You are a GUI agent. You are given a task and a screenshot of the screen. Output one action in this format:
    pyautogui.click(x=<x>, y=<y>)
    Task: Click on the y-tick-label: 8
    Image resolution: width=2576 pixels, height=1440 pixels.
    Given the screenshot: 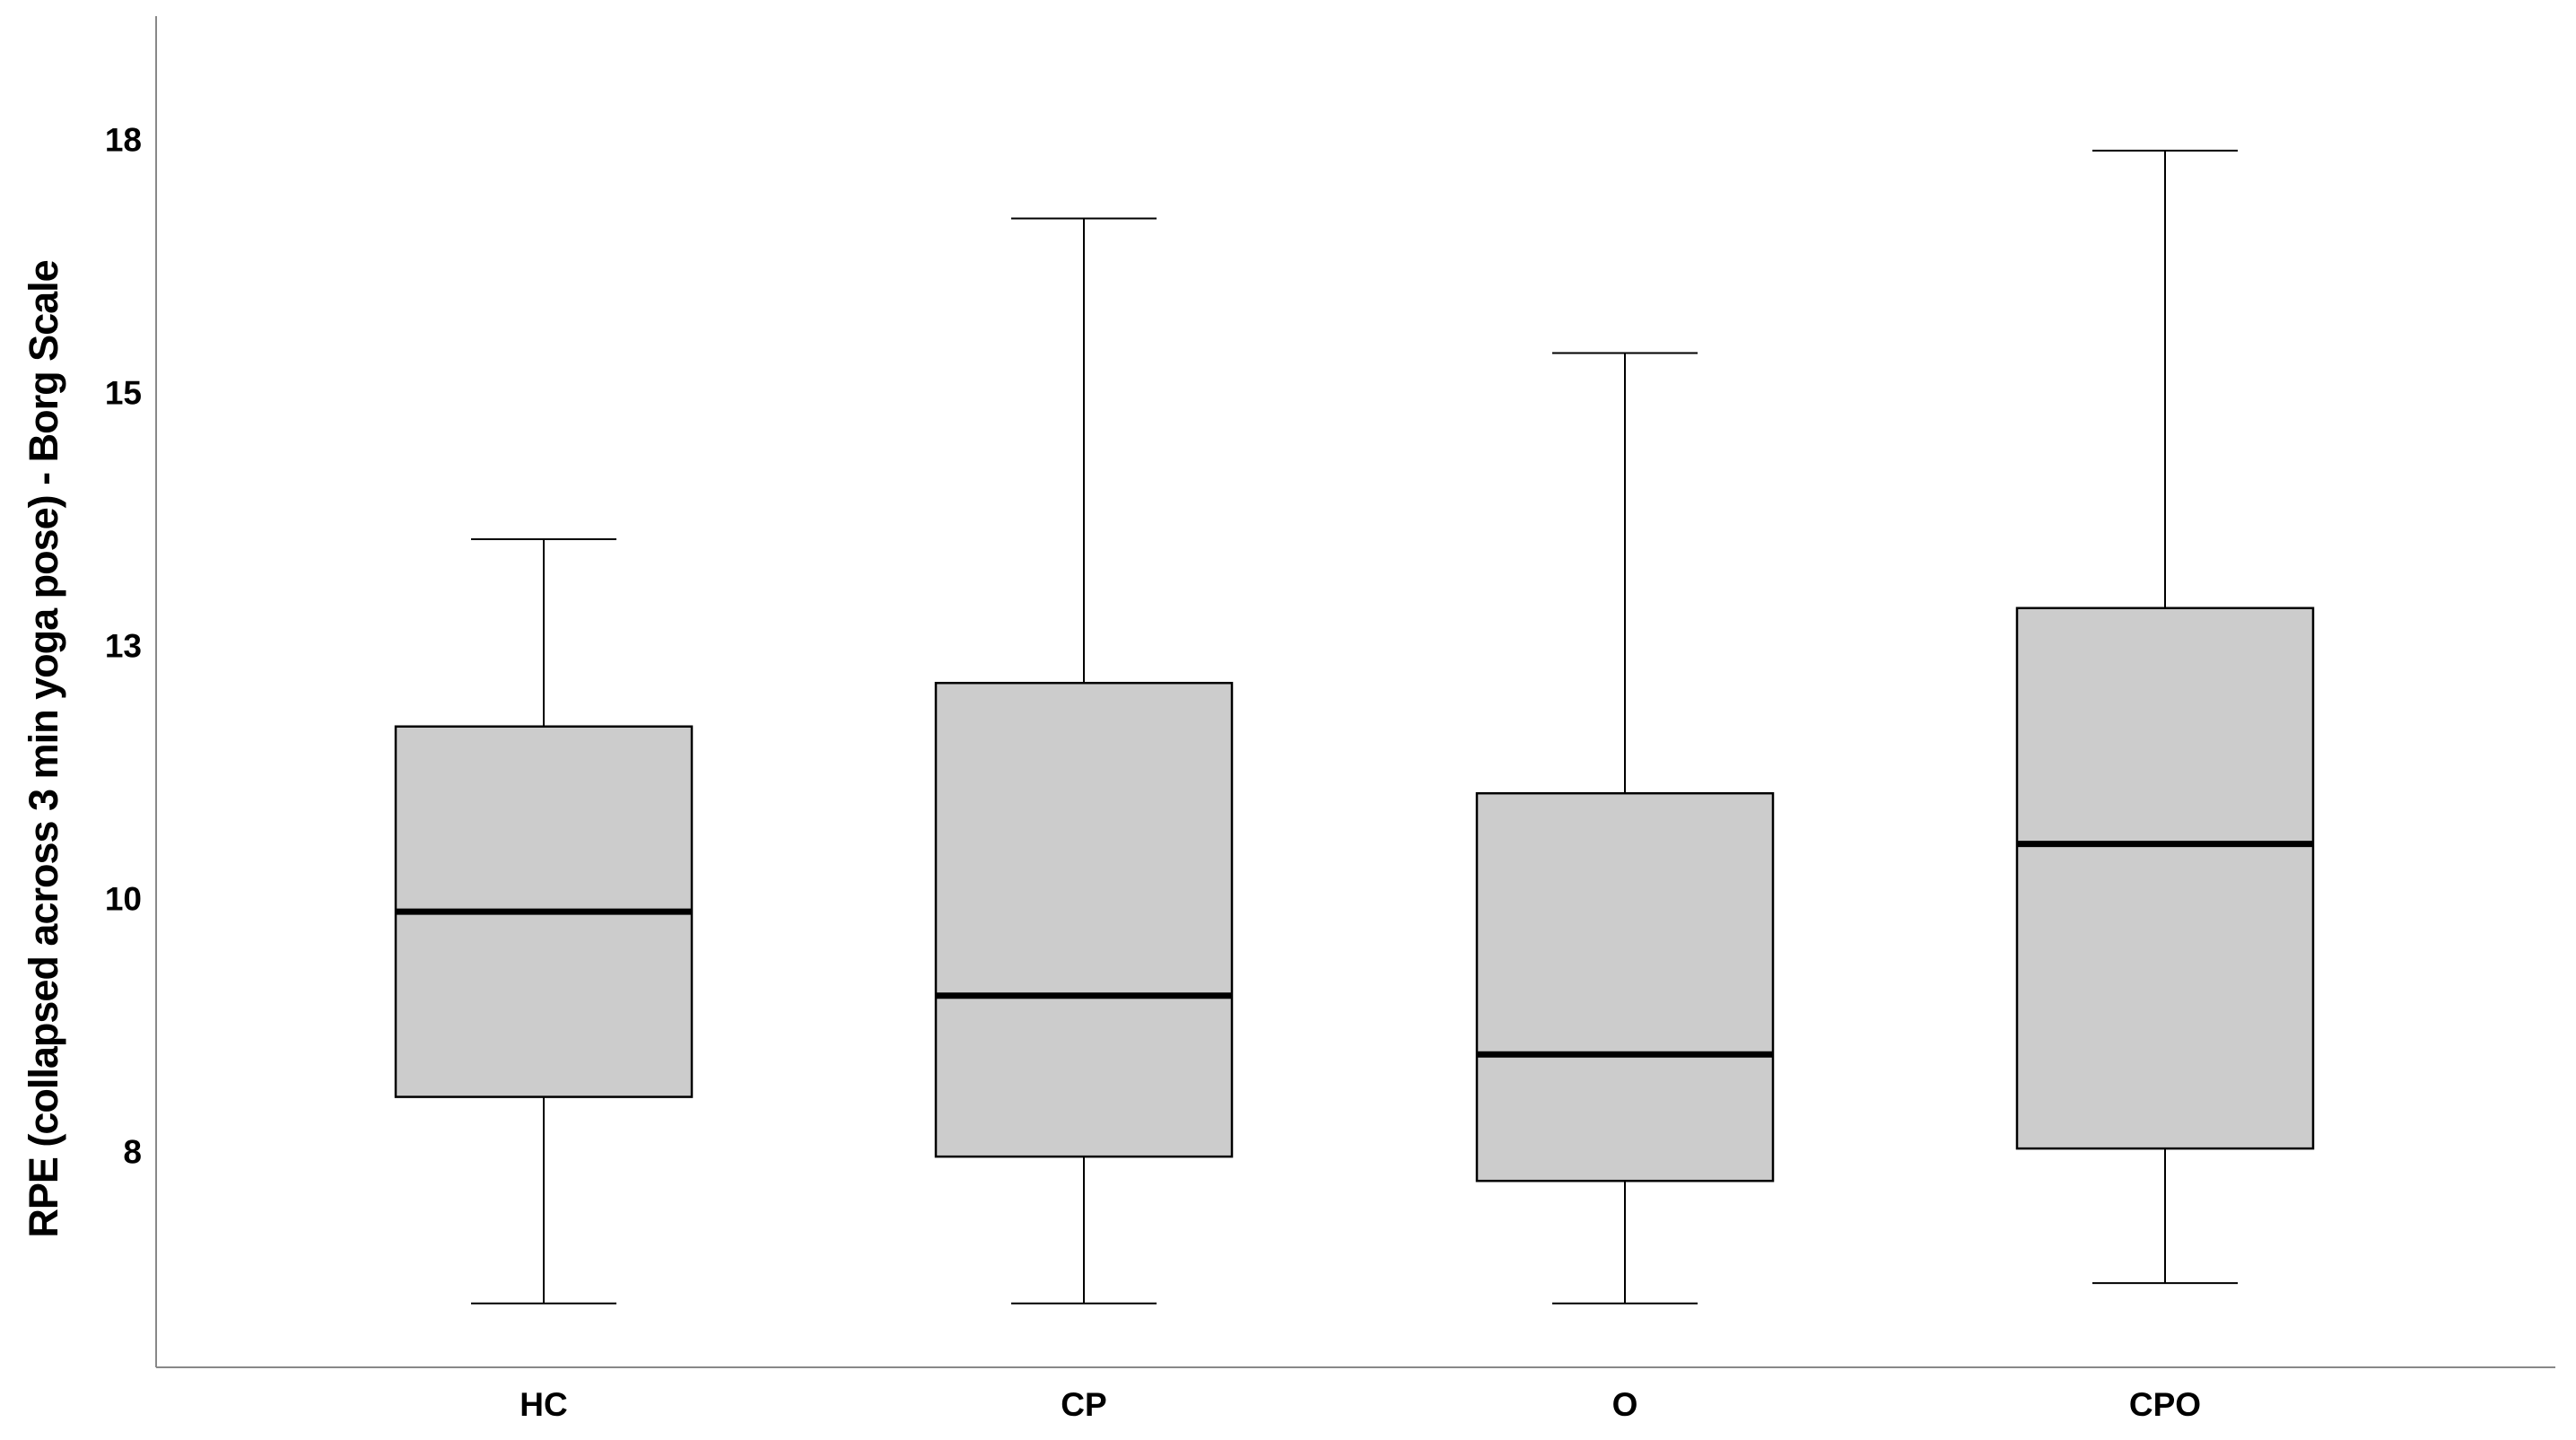 What is the action you would take?
    pyautogui.click(x=133, y=1152)
    